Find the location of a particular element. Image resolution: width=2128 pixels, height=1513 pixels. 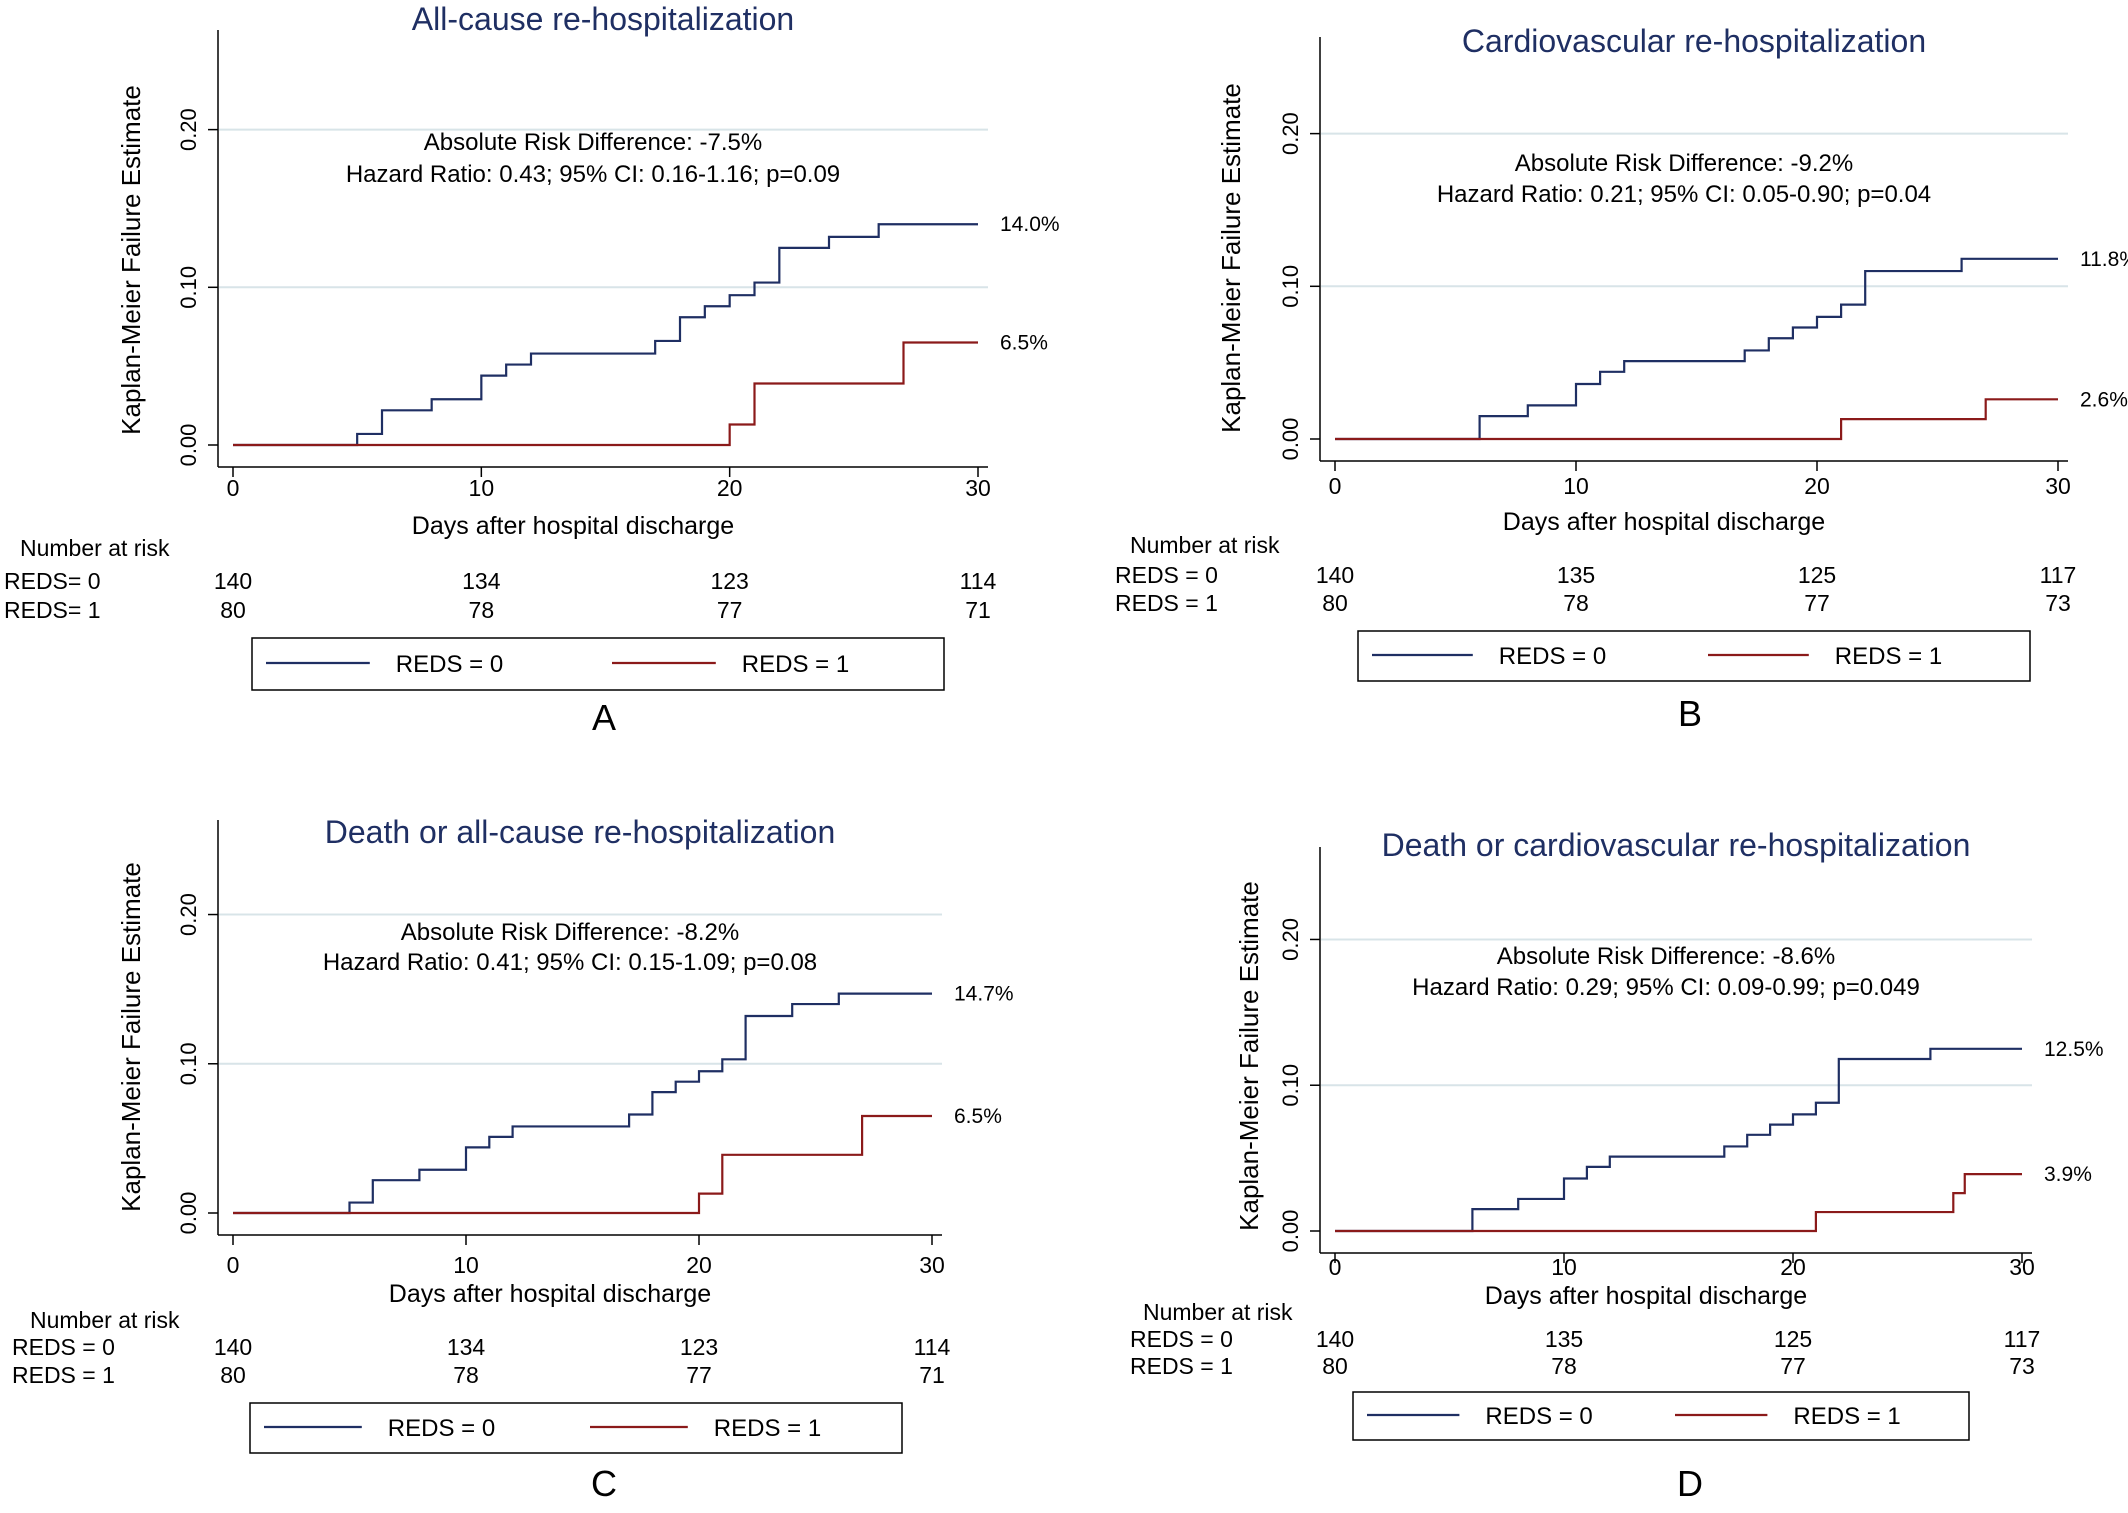

panel-letter: D is located at coordinates (1690, 1483).